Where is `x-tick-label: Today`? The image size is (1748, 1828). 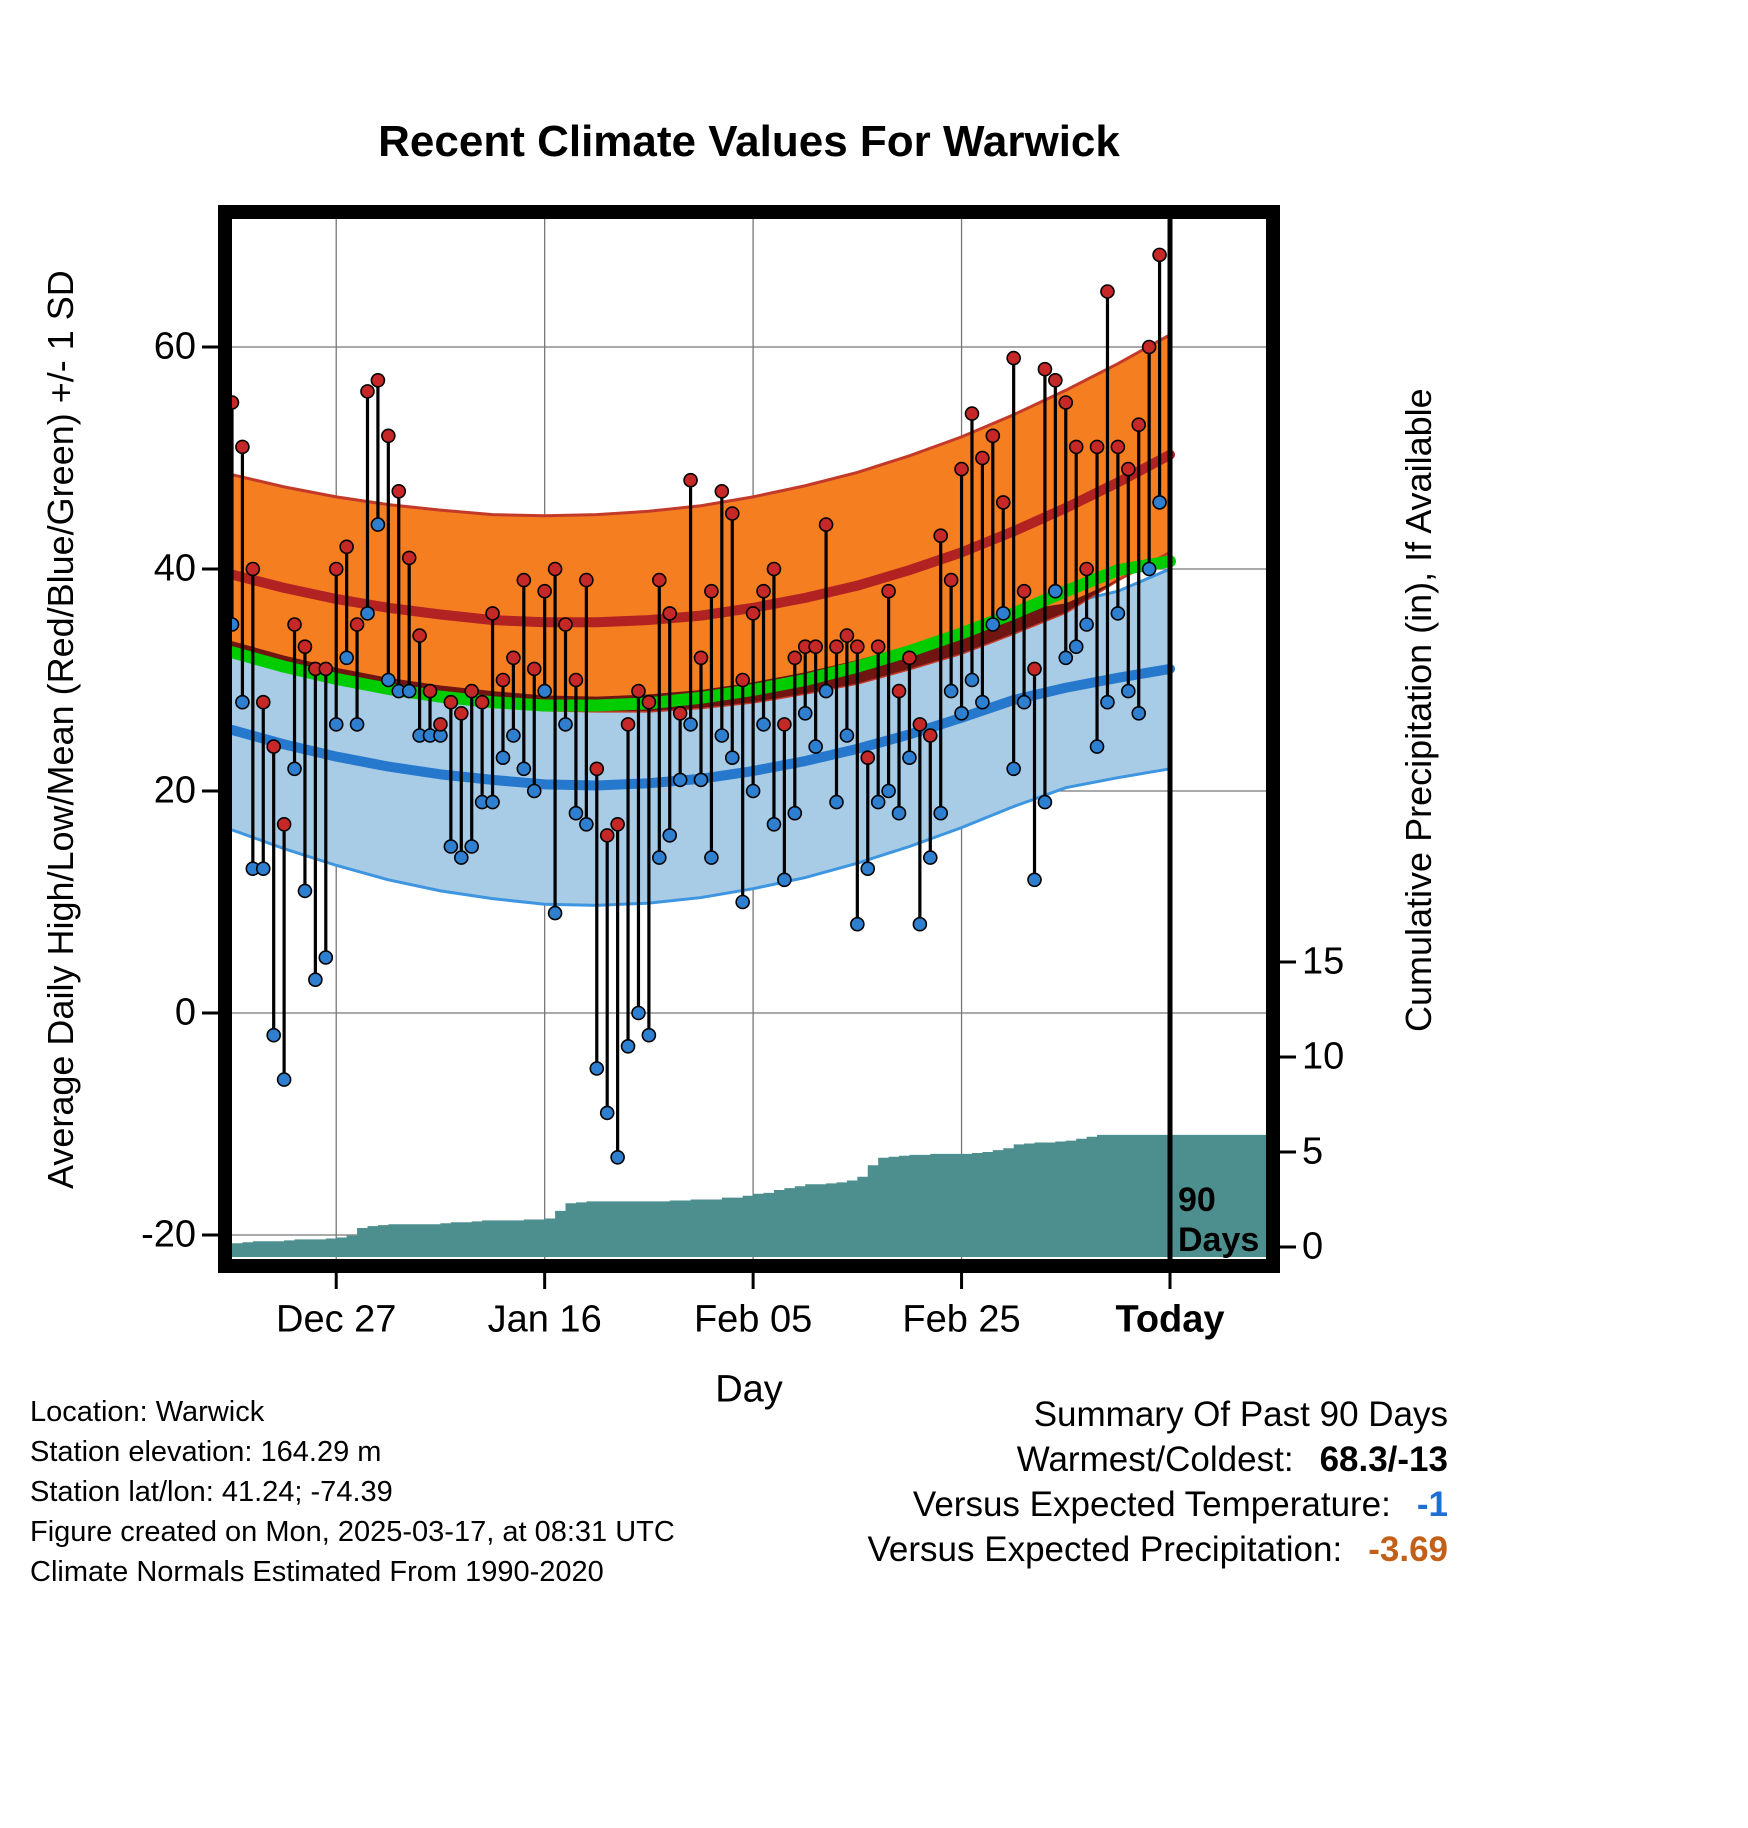
x-tick-label: Today is located at coordinates (1170, 1319).